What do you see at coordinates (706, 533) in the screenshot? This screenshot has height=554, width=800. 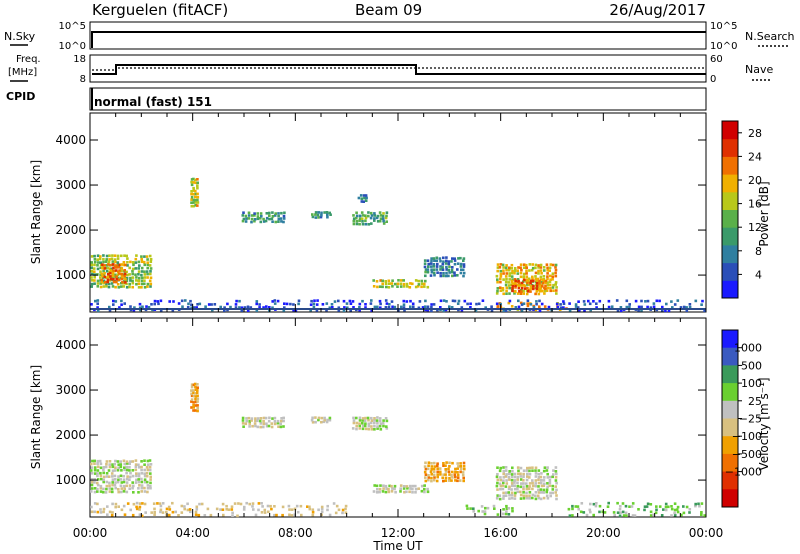 I see `x-tick-label: 00:00` at bounding box center [706, 533].